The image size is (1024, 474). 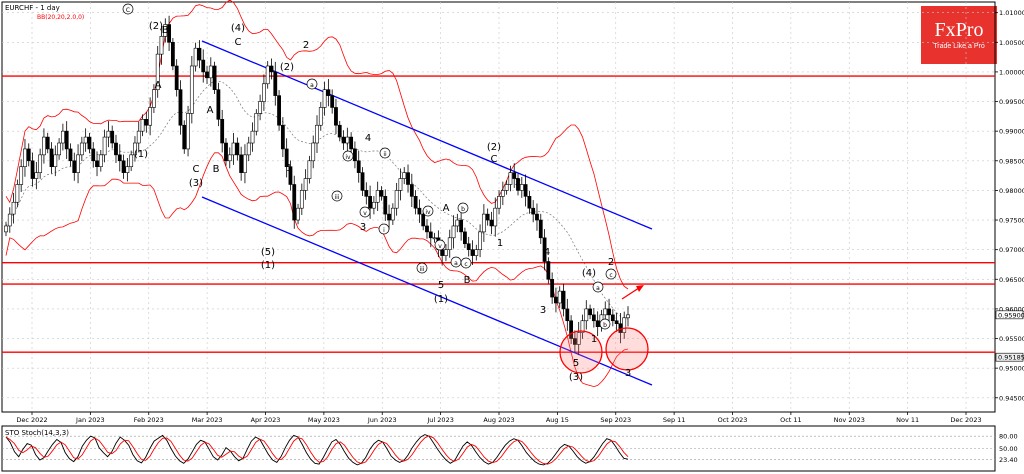 What do you see at coordinates (849, 420) in the screenshot?
I see `x-tick-label: Nov 2023` at bounding box center [849, 420].